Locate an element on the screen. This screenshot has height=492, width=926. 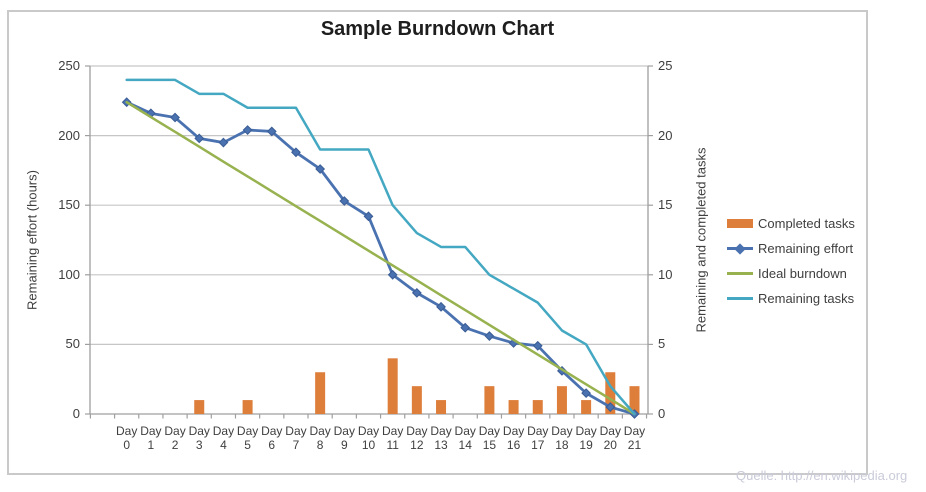
x-category-label-line: 6 is located at coordinates (272, 445).